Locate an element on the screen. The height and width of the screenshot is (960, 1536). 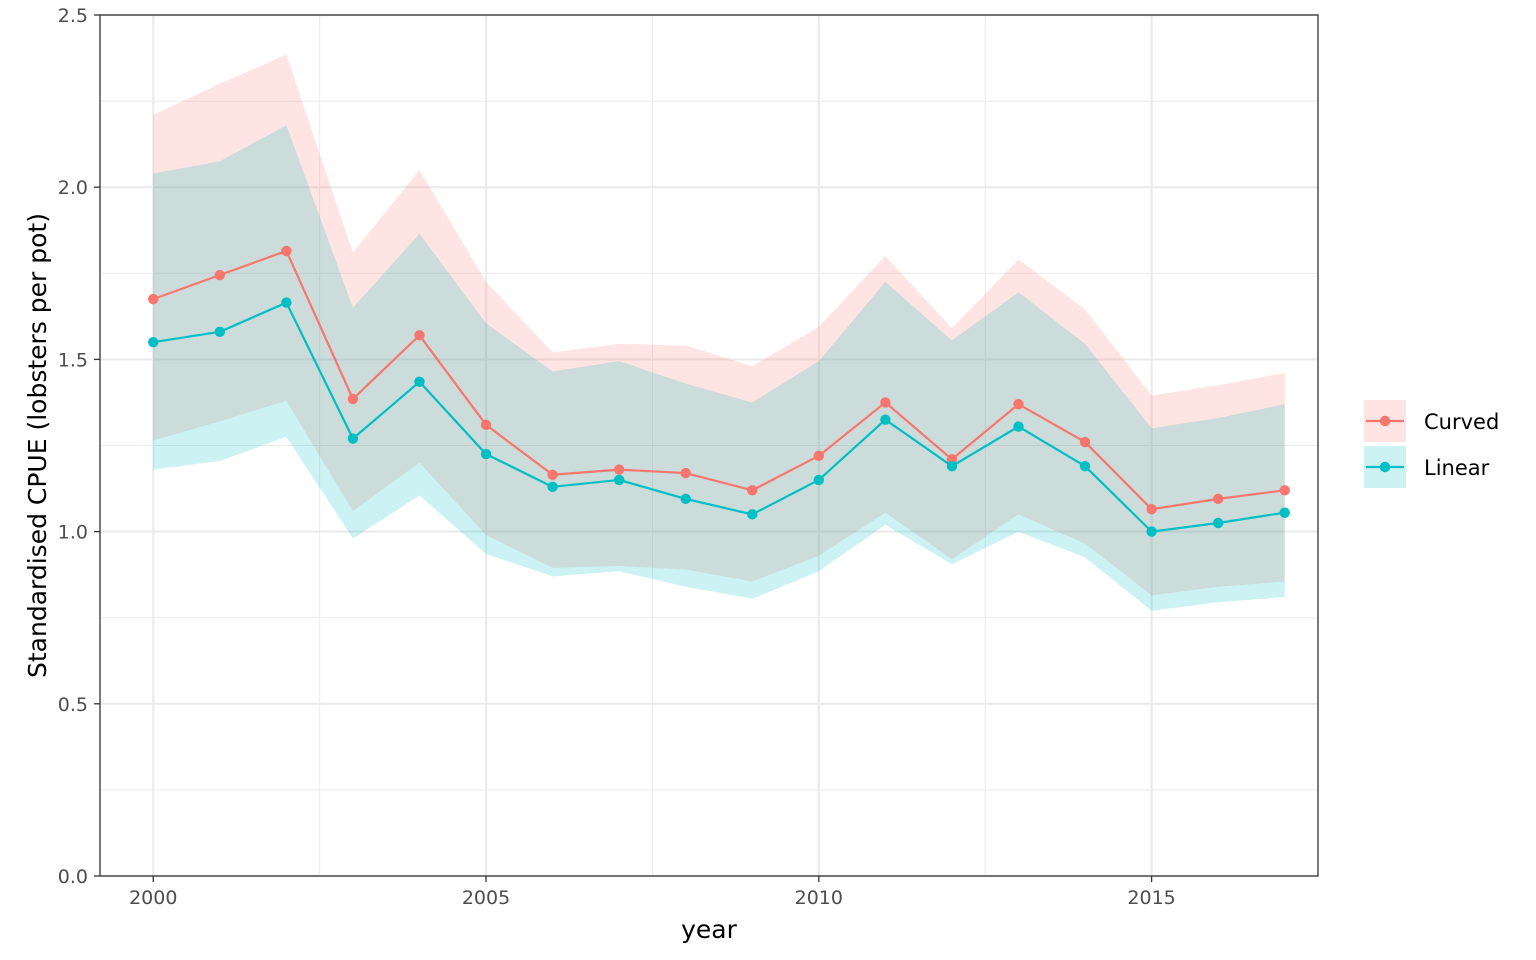
legend-label-linear: Linear is located at coordinates (1457, 468).